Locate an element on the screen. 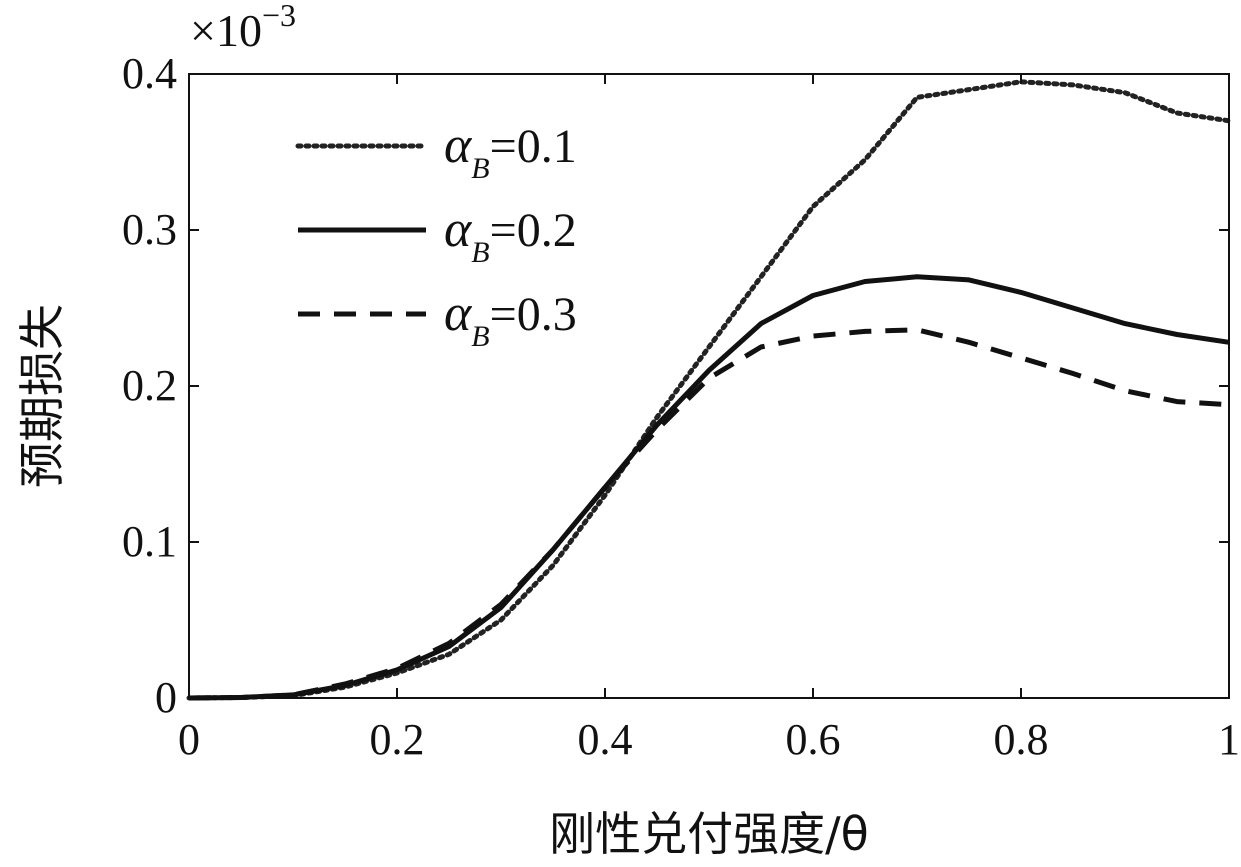 Image resolution: width=1241 pixels, height=867 pixels. x-tick-label: 1 is located at coordinates (1229, 739).